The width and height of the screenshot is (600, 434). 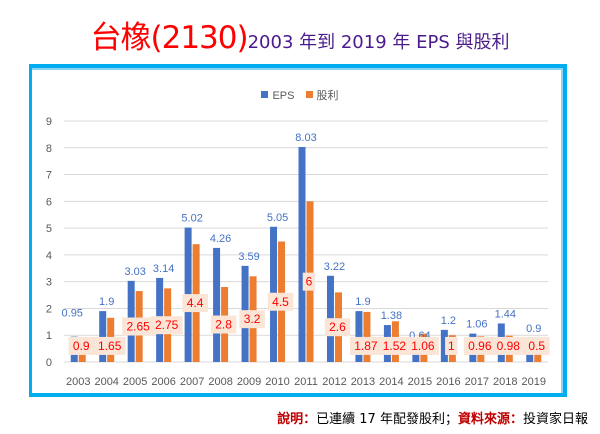 I want to click on legend-swatch-eps, so click(x=265, y=94).